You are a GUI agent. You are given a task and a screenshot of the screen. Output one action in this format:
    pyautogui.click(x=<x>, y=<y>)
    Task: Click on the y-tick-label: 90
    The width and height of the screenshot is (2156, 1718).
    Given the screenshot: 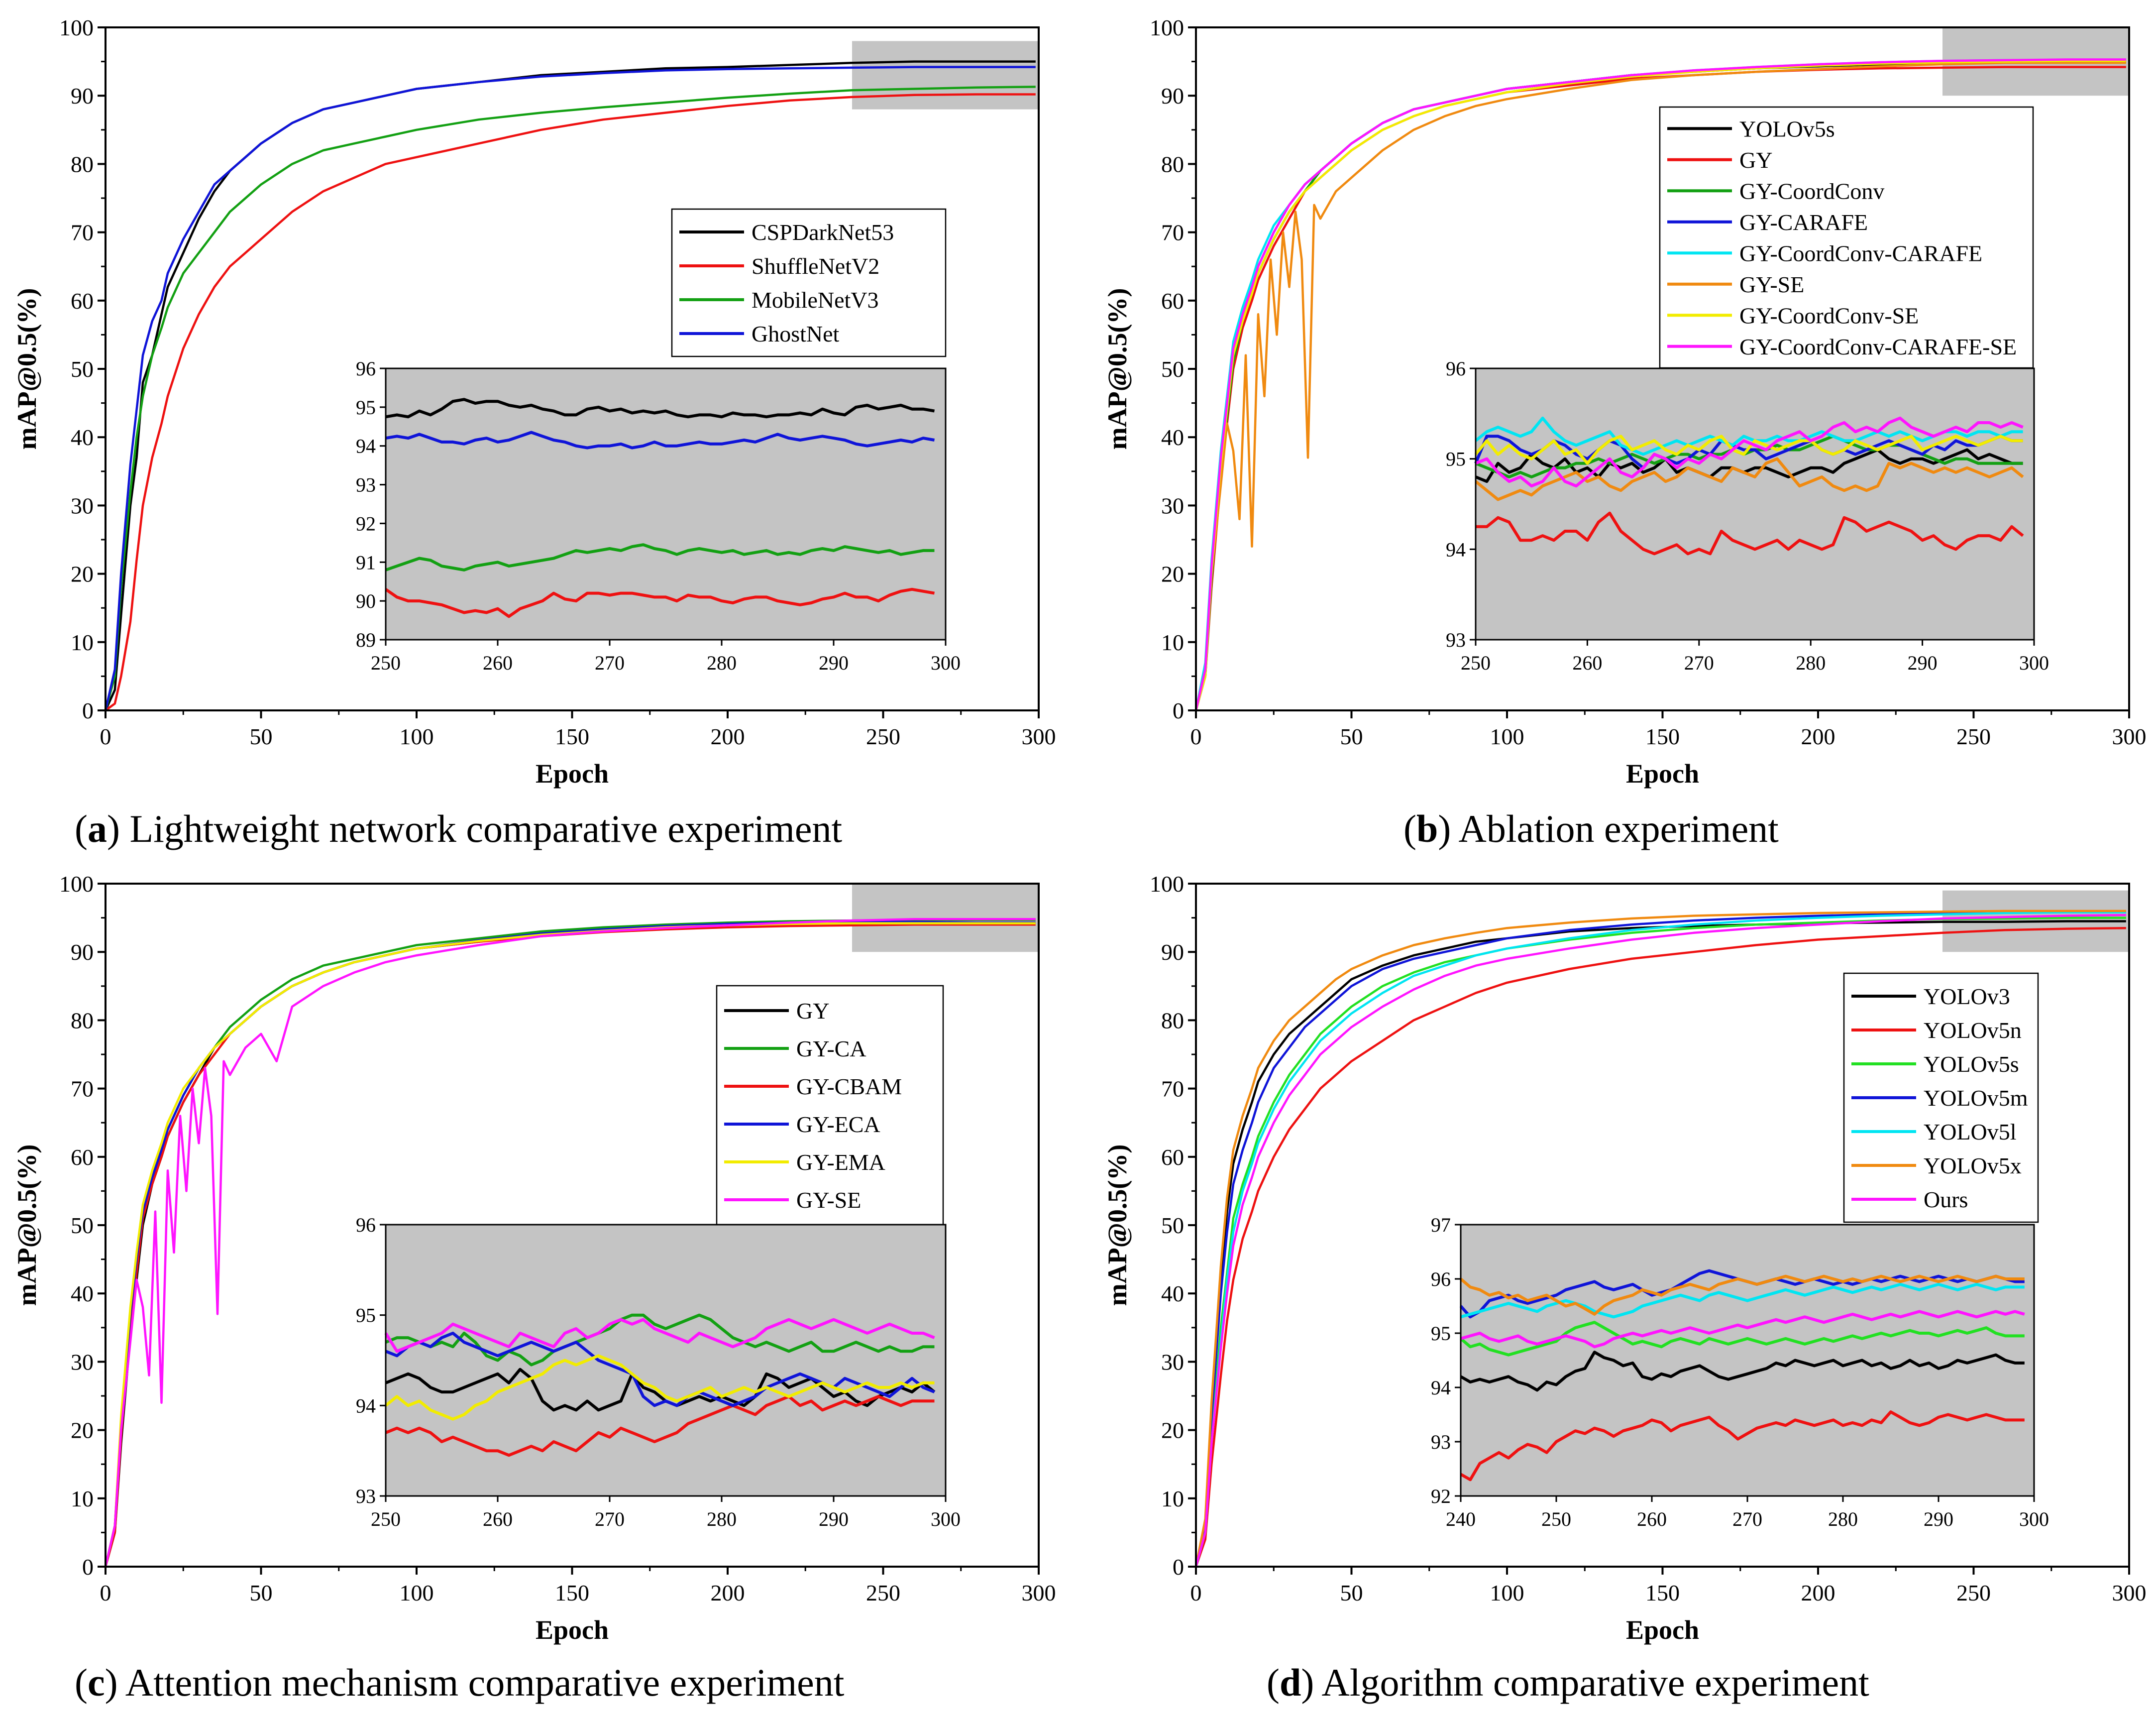 What is the action you would take?
    pyautogui.click(x=1172, y=96)
    